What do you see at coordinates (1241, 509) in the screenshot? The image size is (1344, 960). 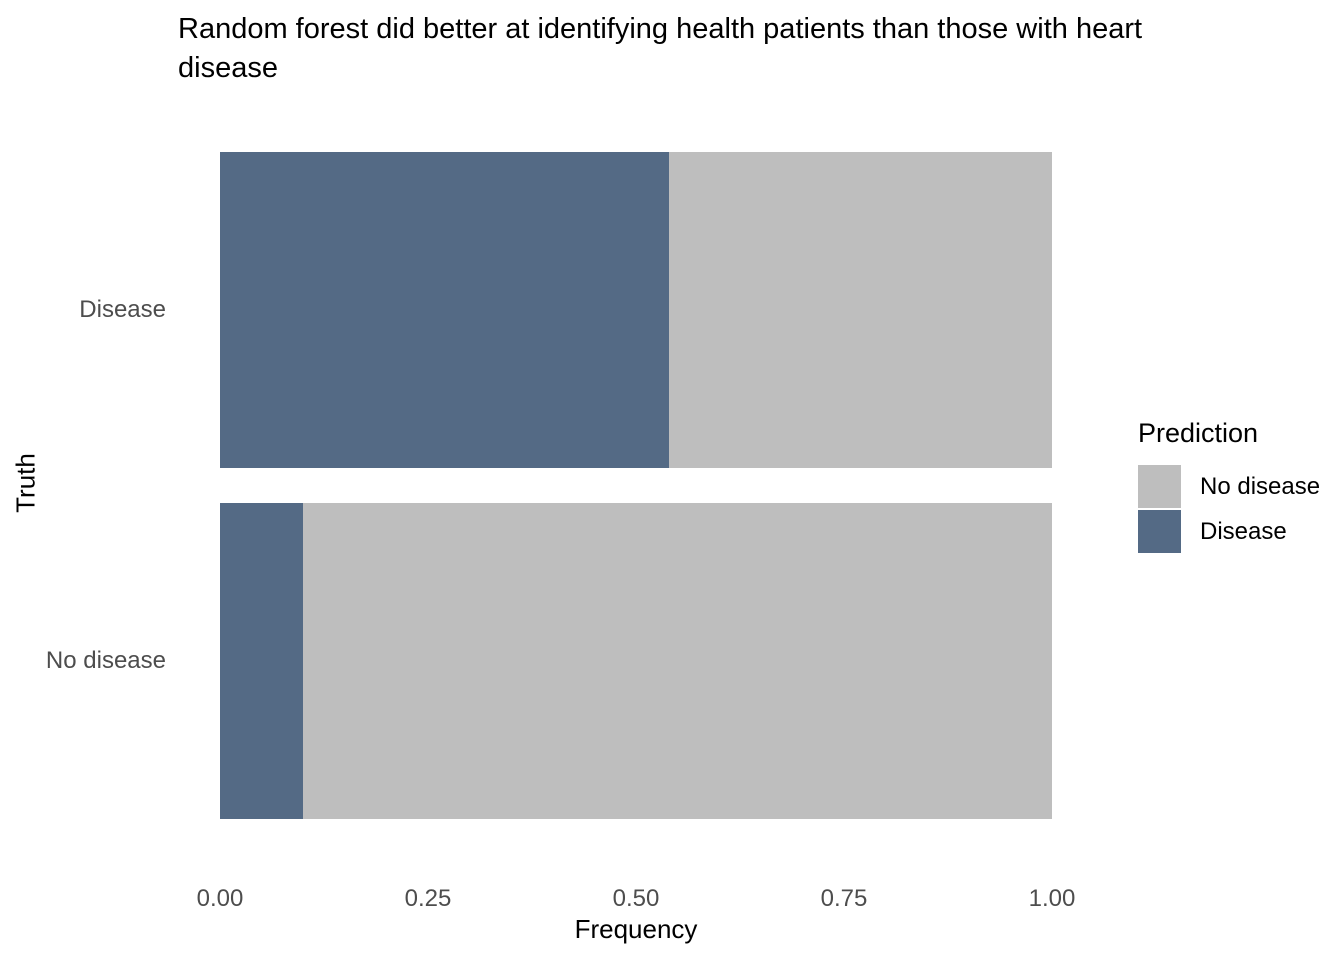 I see `legend-items: No disease Disease` at bounding box center [1241, 509].